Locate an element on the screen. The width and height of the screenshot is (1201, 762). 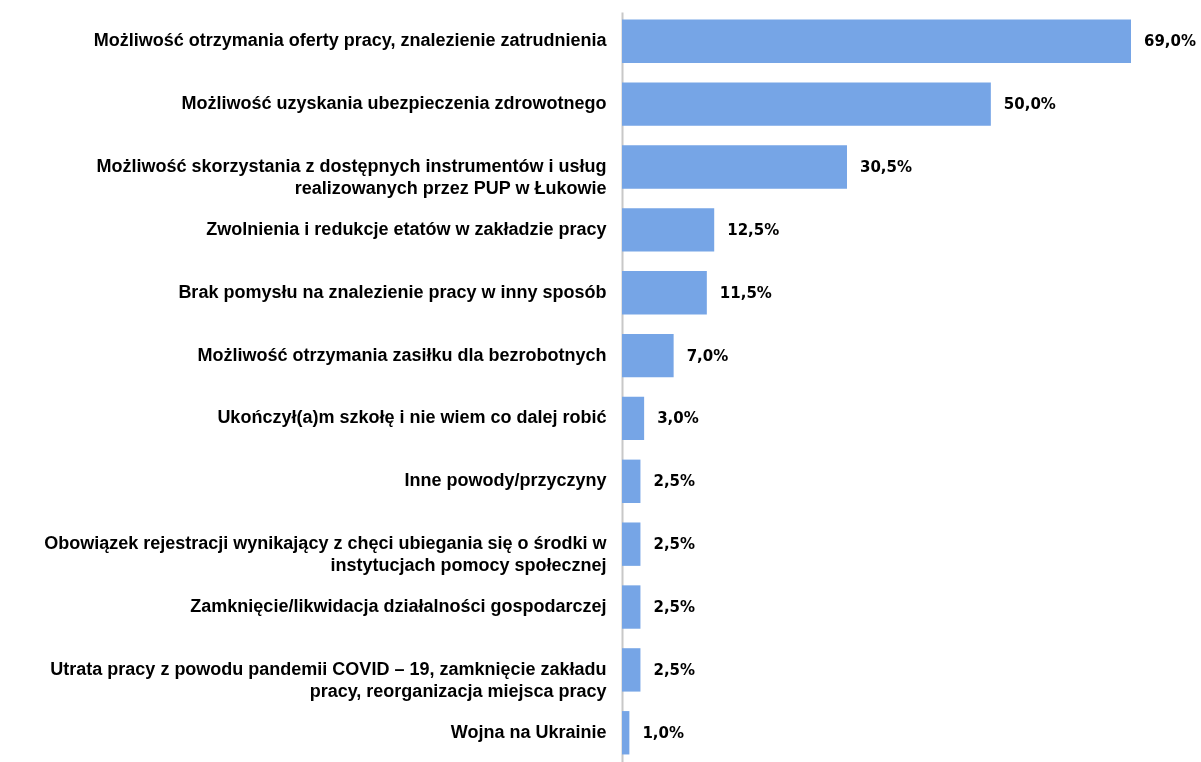
data-label: 69,0% is located at coordinates (1170, 41).